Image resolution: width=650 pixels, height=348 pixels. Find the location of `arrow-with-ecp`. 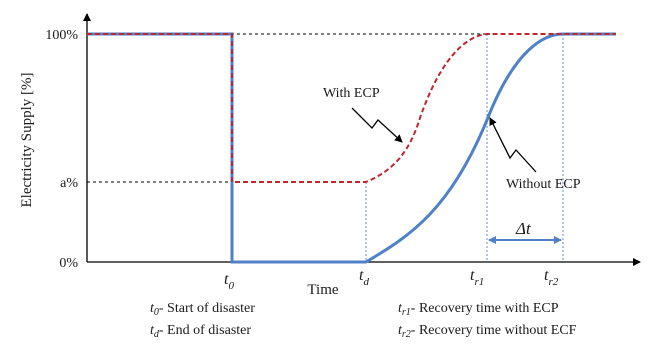

arrow-with-ecp is located at coordinates (377, 125).